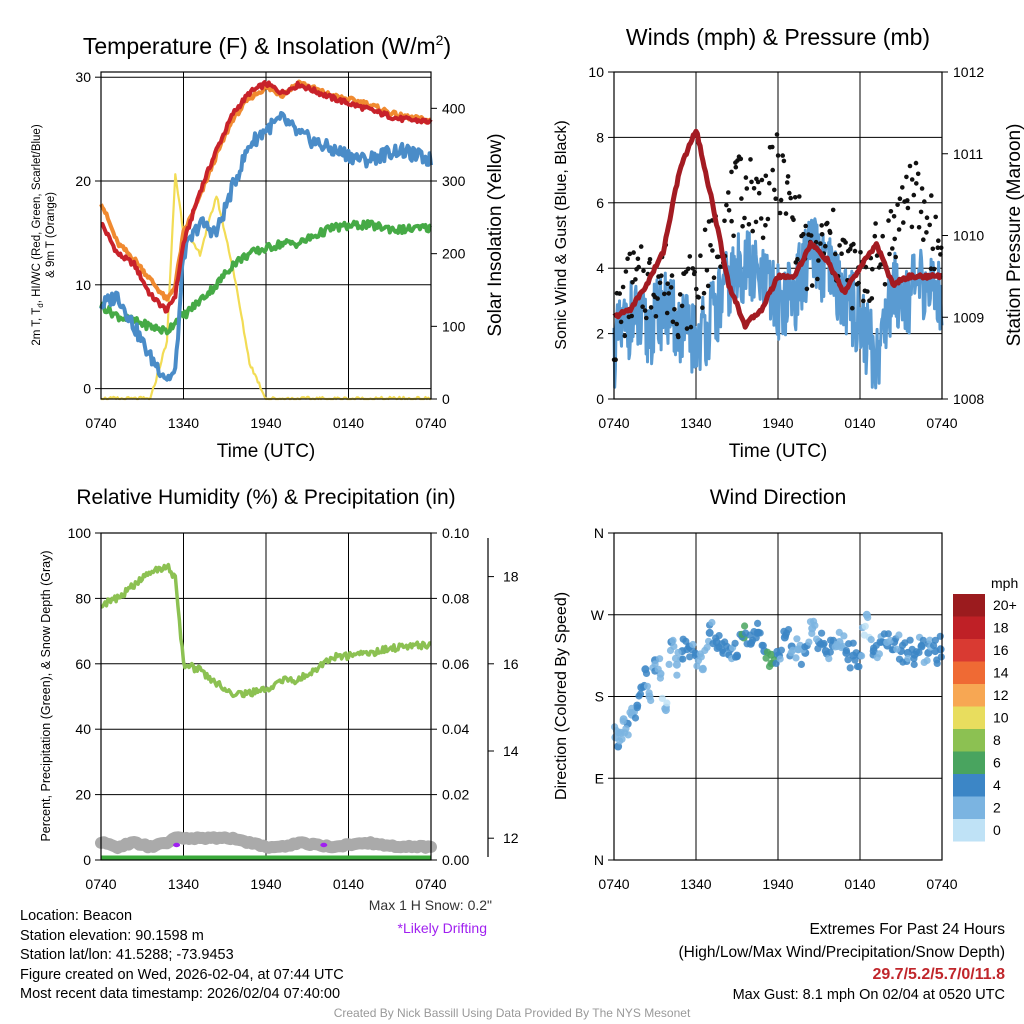  I want to click on y2-tick-label: 0.08, so click(455, 598).